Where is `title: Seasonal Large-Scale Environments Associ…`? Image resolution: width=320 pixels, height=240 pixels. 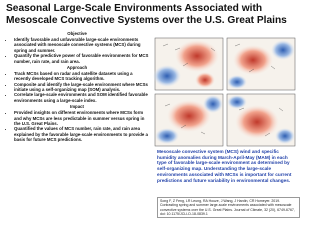
title: Seasonal Large-Scale Environments Associ… is located at coordinates (146, 14).